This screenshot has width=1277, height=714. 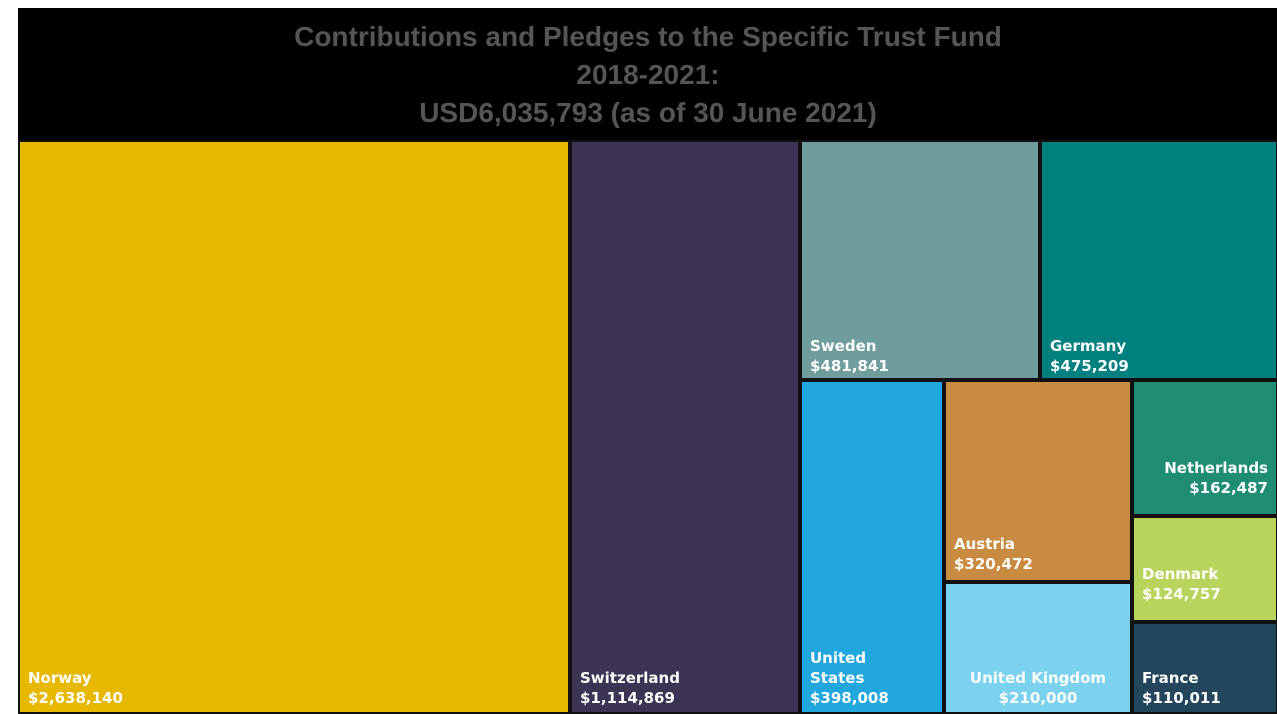 I want to click on treemap-tile-germany: Germany $475,209, so click(x=1158, y=260).